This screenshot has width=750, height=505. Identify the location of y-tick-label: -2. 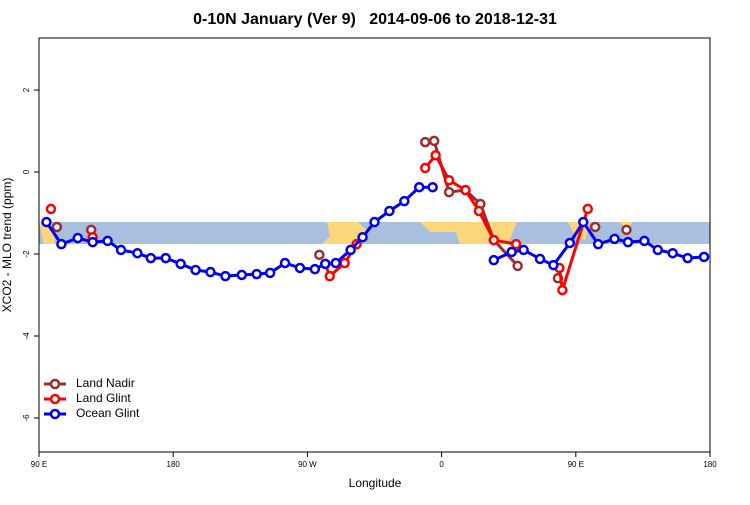
(26, 254).